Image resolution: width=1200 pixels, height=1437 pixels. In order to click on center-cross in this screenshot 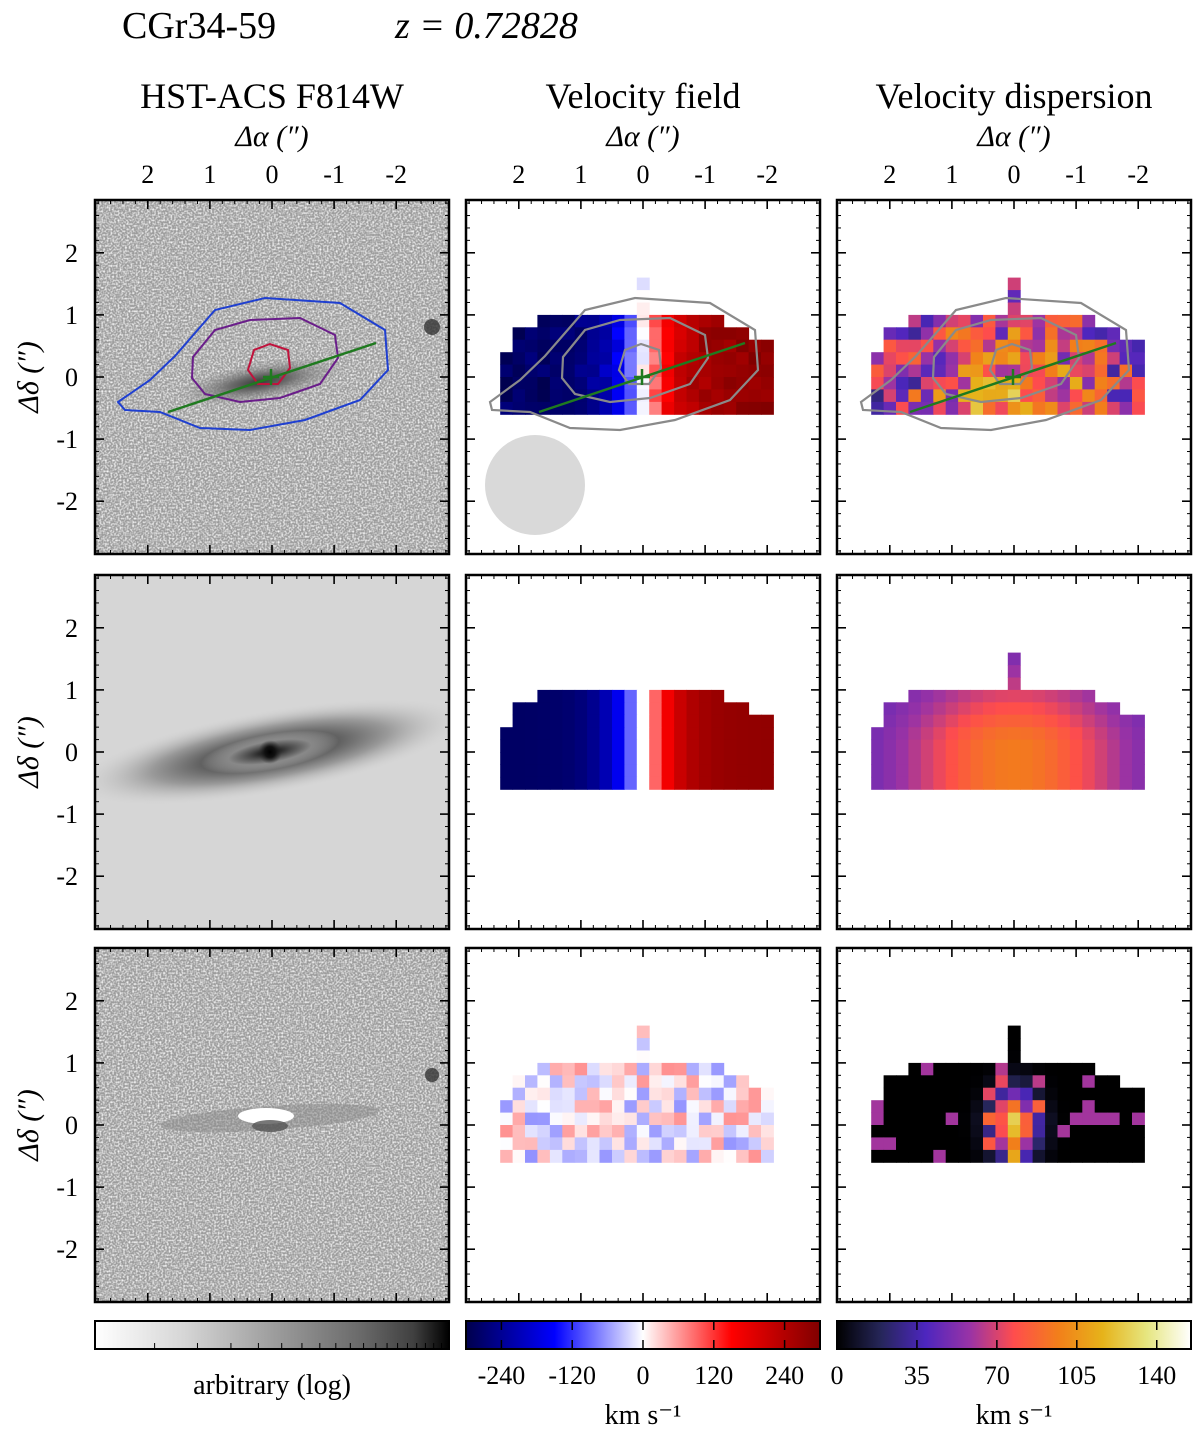, I will do `click(271, 377)`.